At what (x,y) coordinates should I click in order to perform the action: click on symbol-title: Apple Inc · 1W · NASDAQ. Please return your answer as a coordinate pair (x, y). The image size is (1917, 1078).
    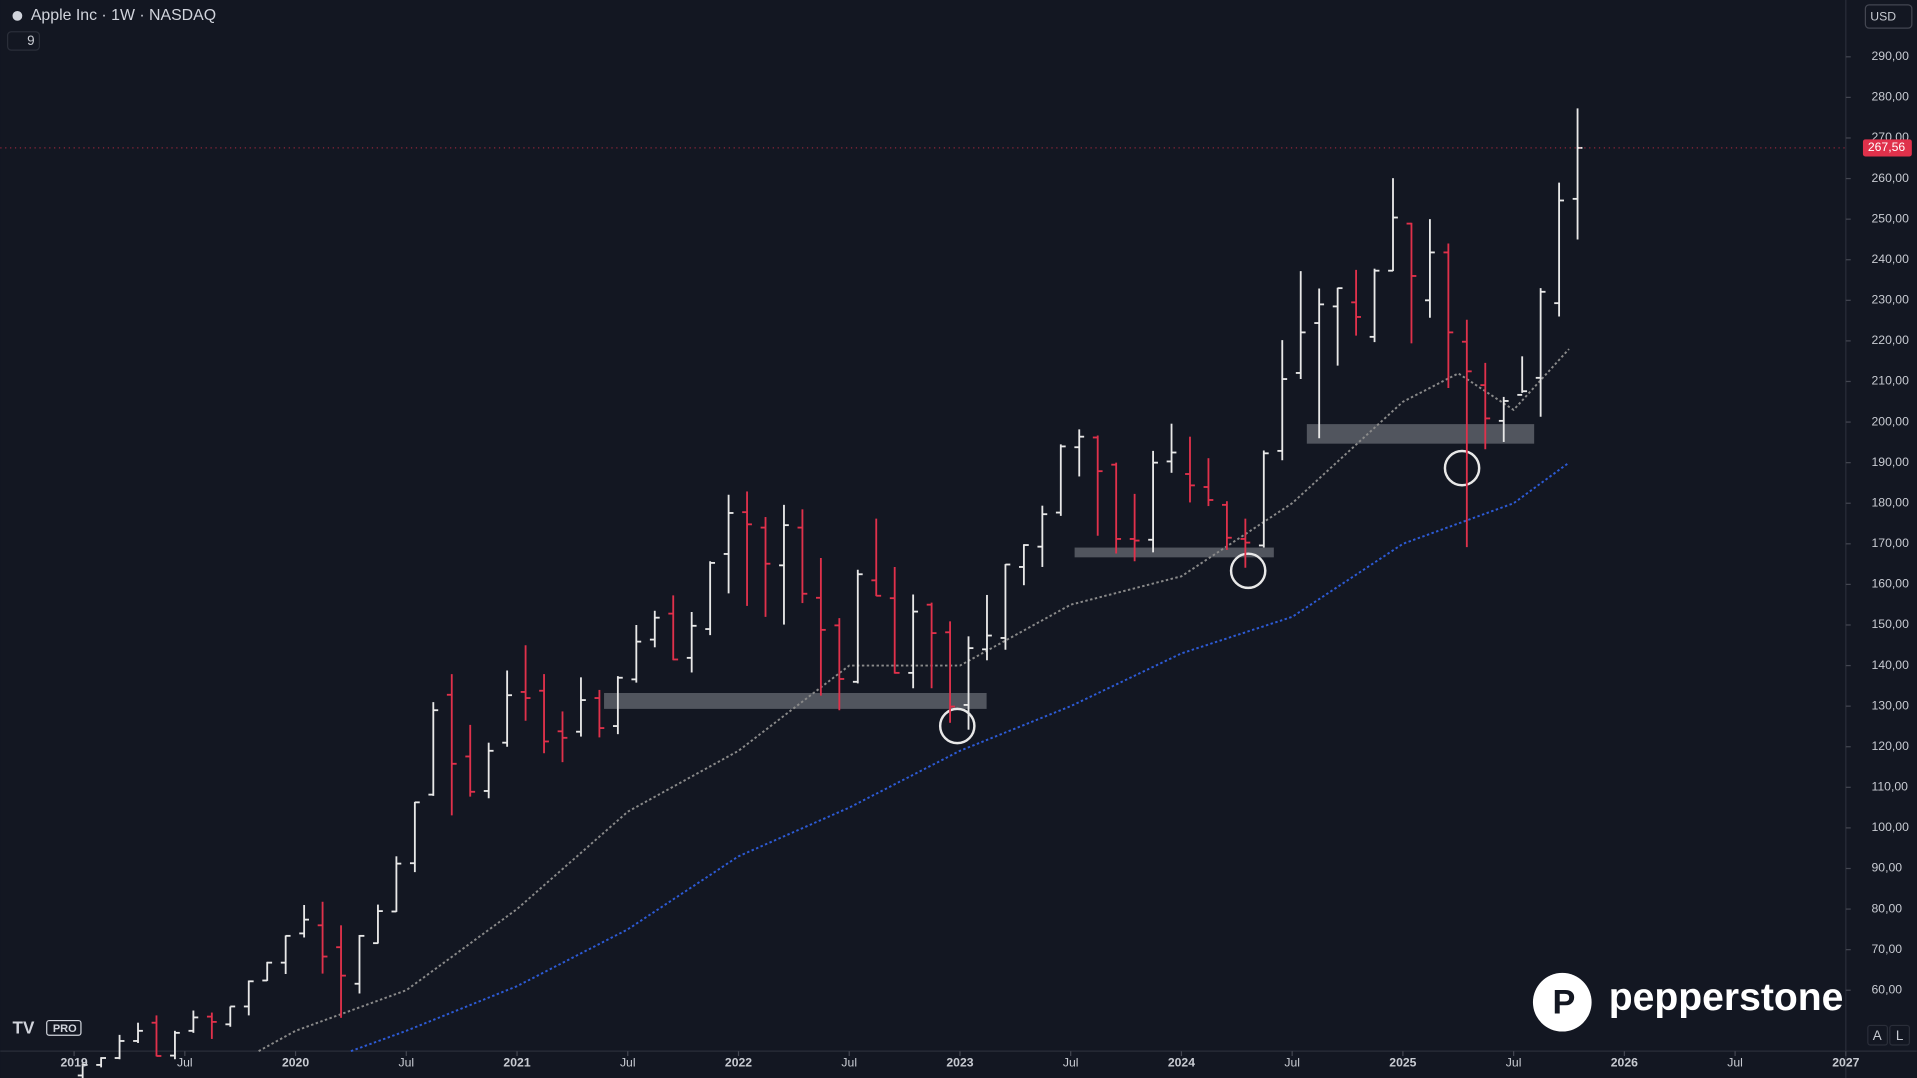
    Looking at the image, I should click on (123, 15).